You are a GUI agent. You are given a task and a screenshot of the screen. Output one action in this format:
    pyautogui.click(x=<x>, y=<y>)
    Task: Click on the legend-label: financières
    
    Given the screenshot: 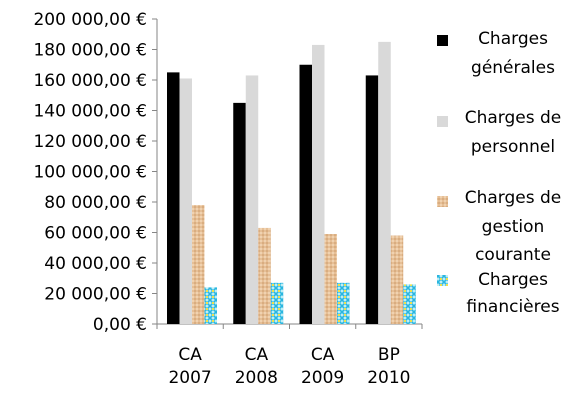 What is the action you would take?
    pyautogui.click(x=512, y=307)
    